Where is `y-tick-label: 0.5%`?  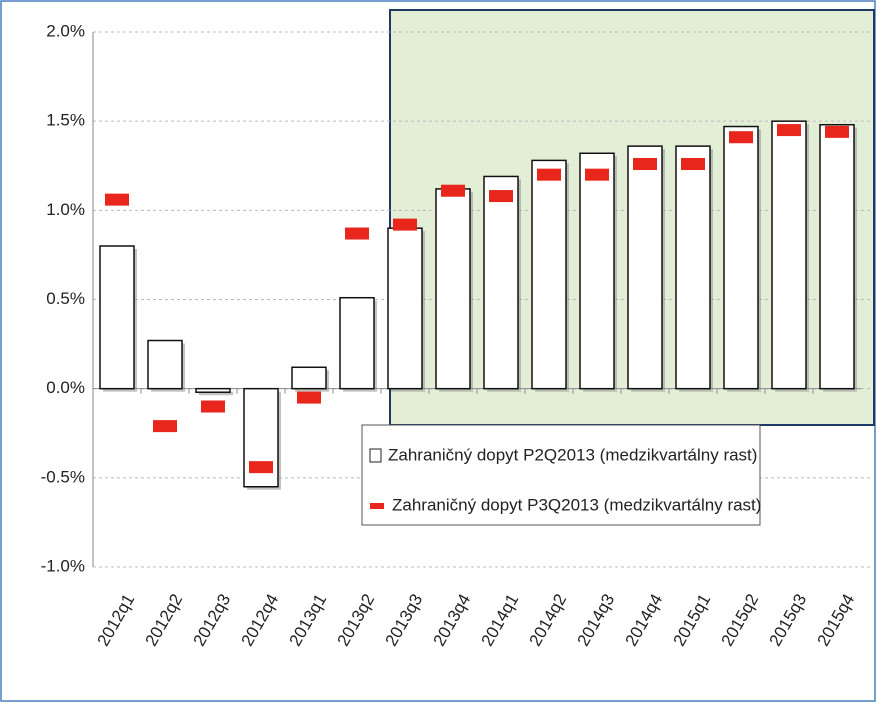 y-tick-label: 0.5% is located at coordinates (65, 298).